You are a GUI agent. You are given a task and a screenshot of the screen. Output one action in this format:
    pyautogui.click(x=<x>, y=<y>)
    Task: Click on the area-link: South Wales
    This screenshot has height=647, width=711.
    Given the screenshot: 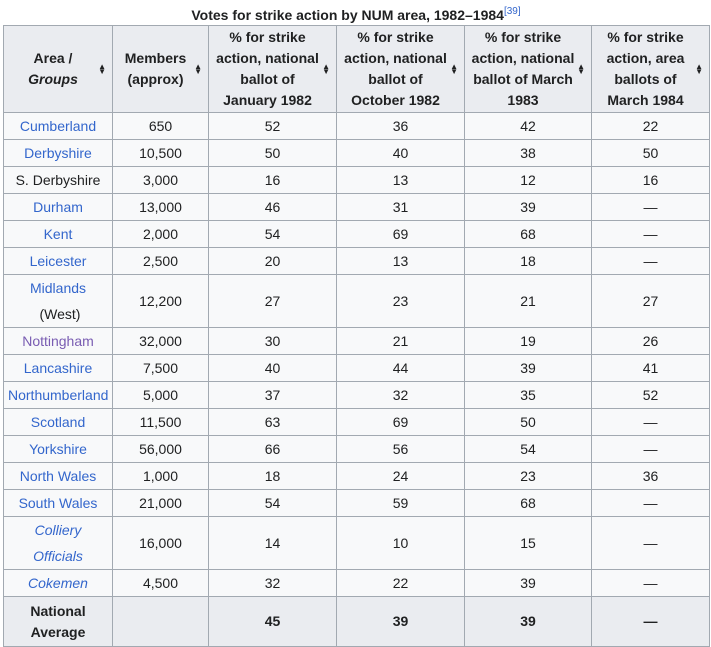 What is the action you would take?
    pyautogui.click(x=58, y=503)
    